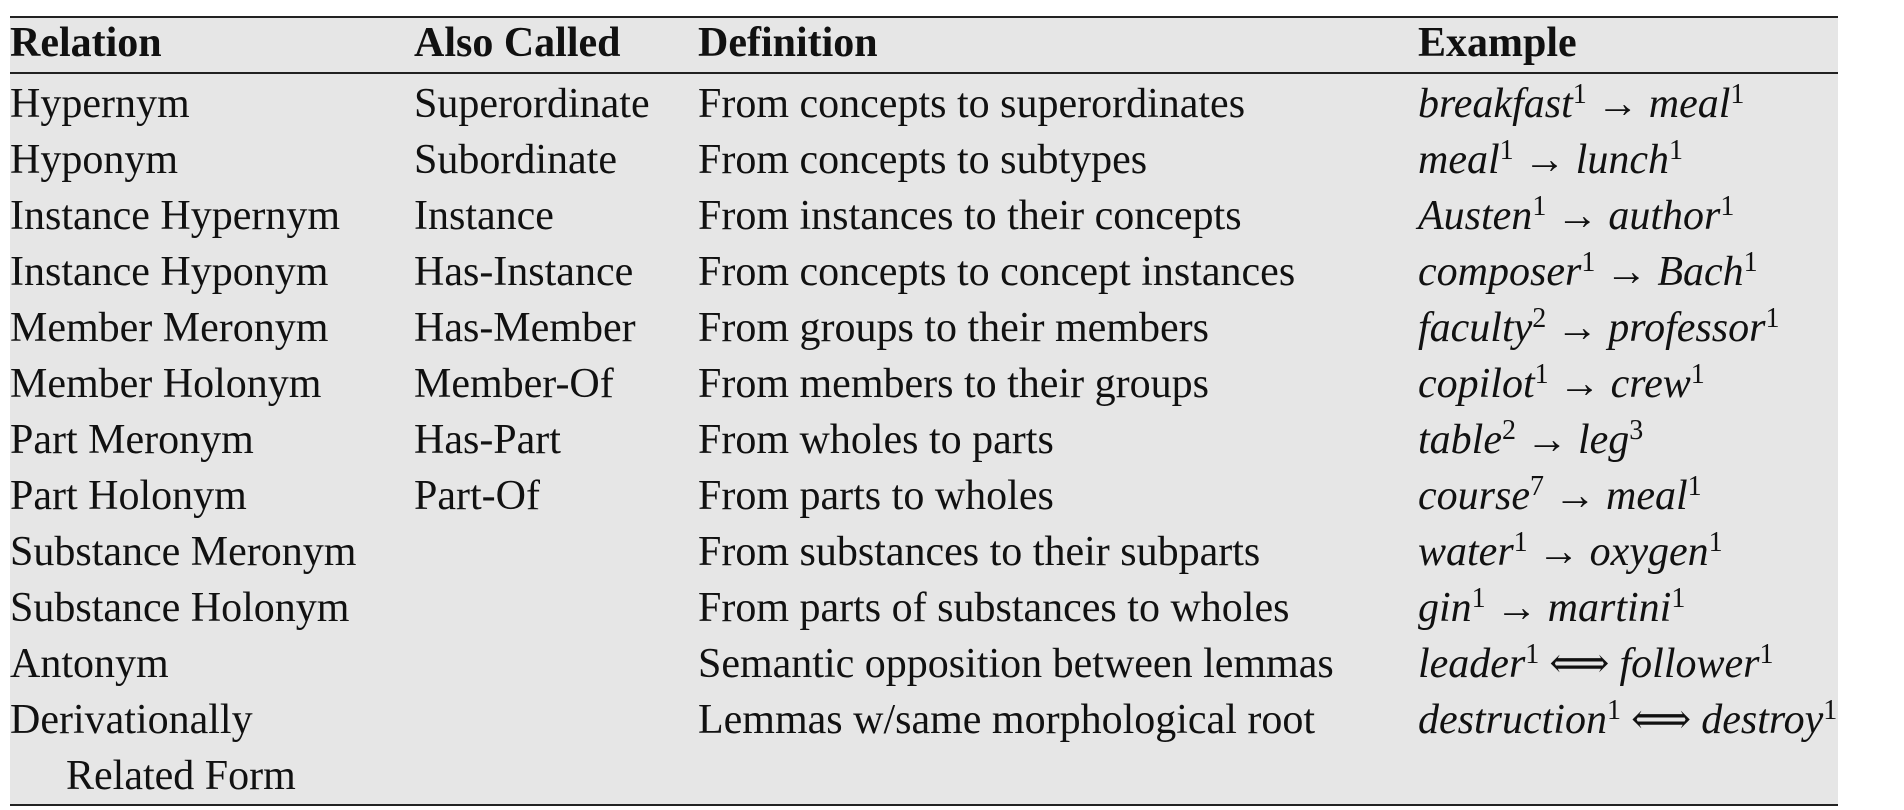  Describe the element at coordinates (517, 43) in the screenshot. I see `header-also-called: Also Called` at that location.